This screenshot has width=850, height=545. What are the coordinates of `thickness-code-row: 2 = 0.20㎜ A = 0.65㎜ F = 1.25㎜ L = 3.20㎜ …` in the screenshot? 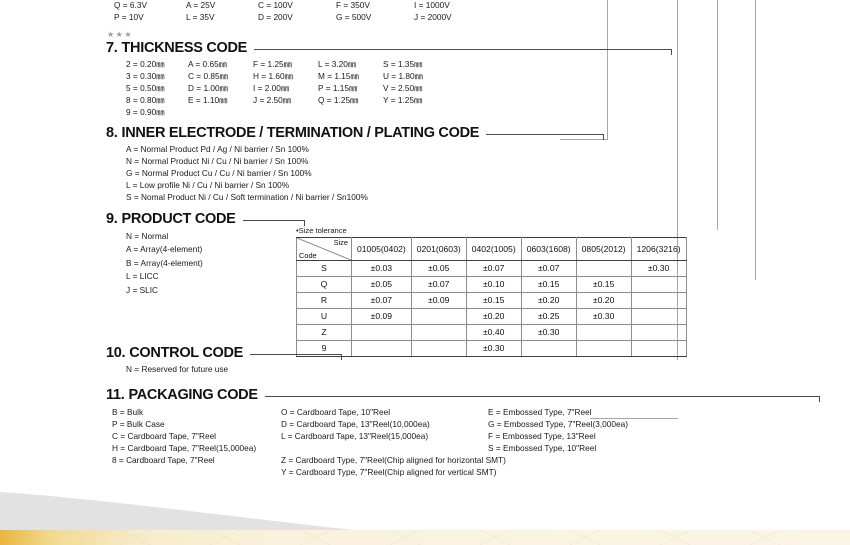 It's located at (274, 65).